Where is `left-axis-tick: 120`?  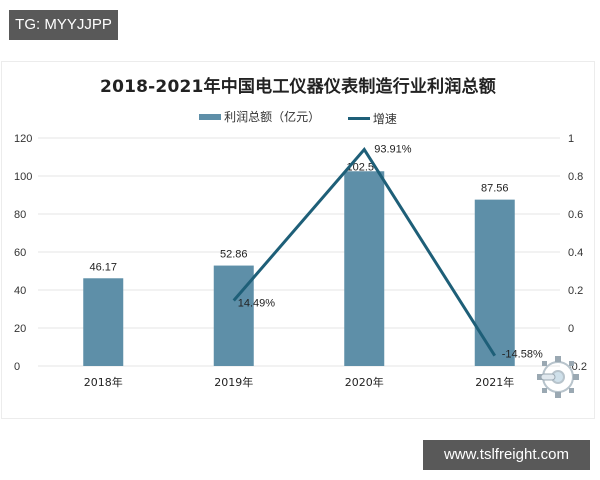 left-axis-tick: 120 is located at coordinates (23, 139).